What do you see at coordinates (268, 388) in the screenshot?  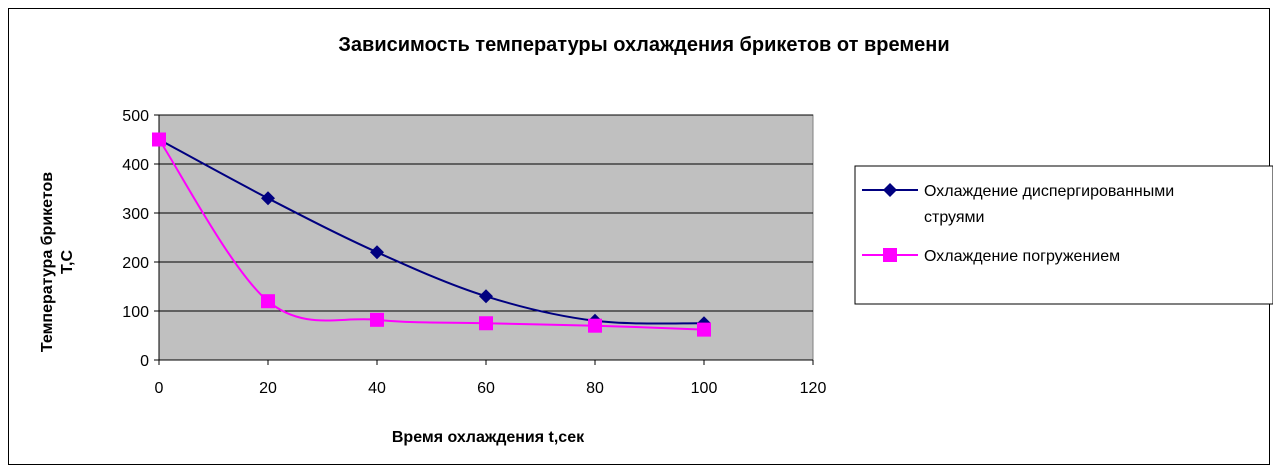 I see `x-tick-label: 20` at bounding box center [268, 388].